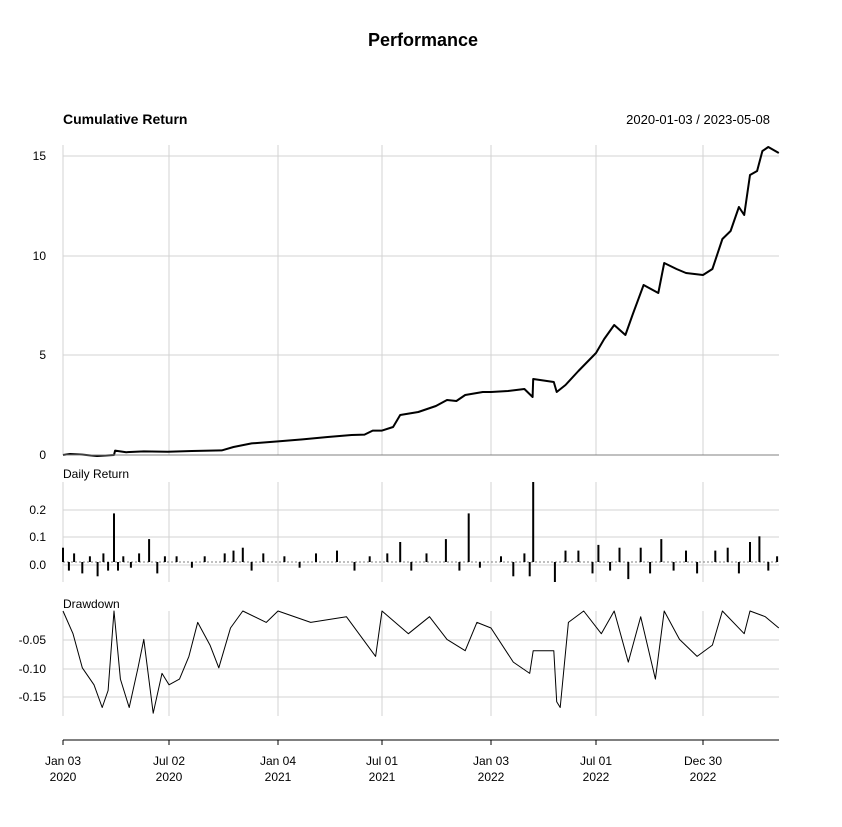 This screenshot has height=827, width=842. Describe the element at coordinates (33, 640) in the screenshot. I see `y-tick-label: -0.05` at that location.